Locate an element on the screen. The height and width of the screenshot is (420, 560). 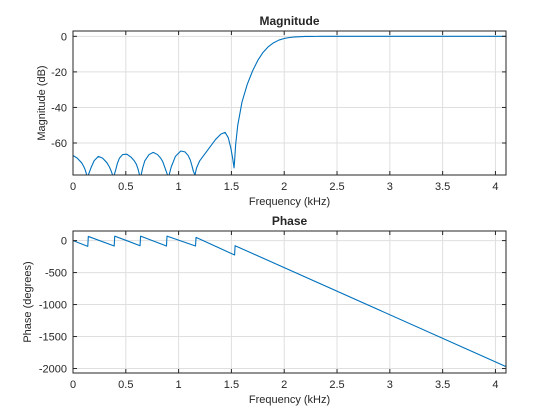
phase-y-tick-label: 0 is located at coordinates (64, 242).